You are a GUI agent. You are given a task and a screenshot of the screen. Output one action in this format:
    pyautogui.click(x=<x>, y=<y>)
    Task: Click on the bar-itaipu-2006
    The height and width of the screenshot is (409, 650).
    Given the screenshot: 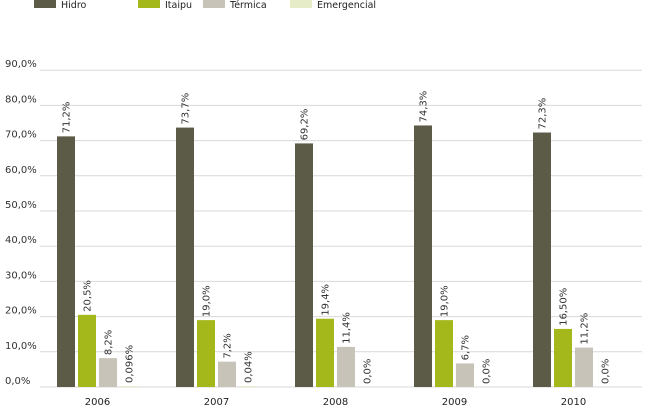 What is the action you would take?
    pyautogui.click(x=87, y=350)
    